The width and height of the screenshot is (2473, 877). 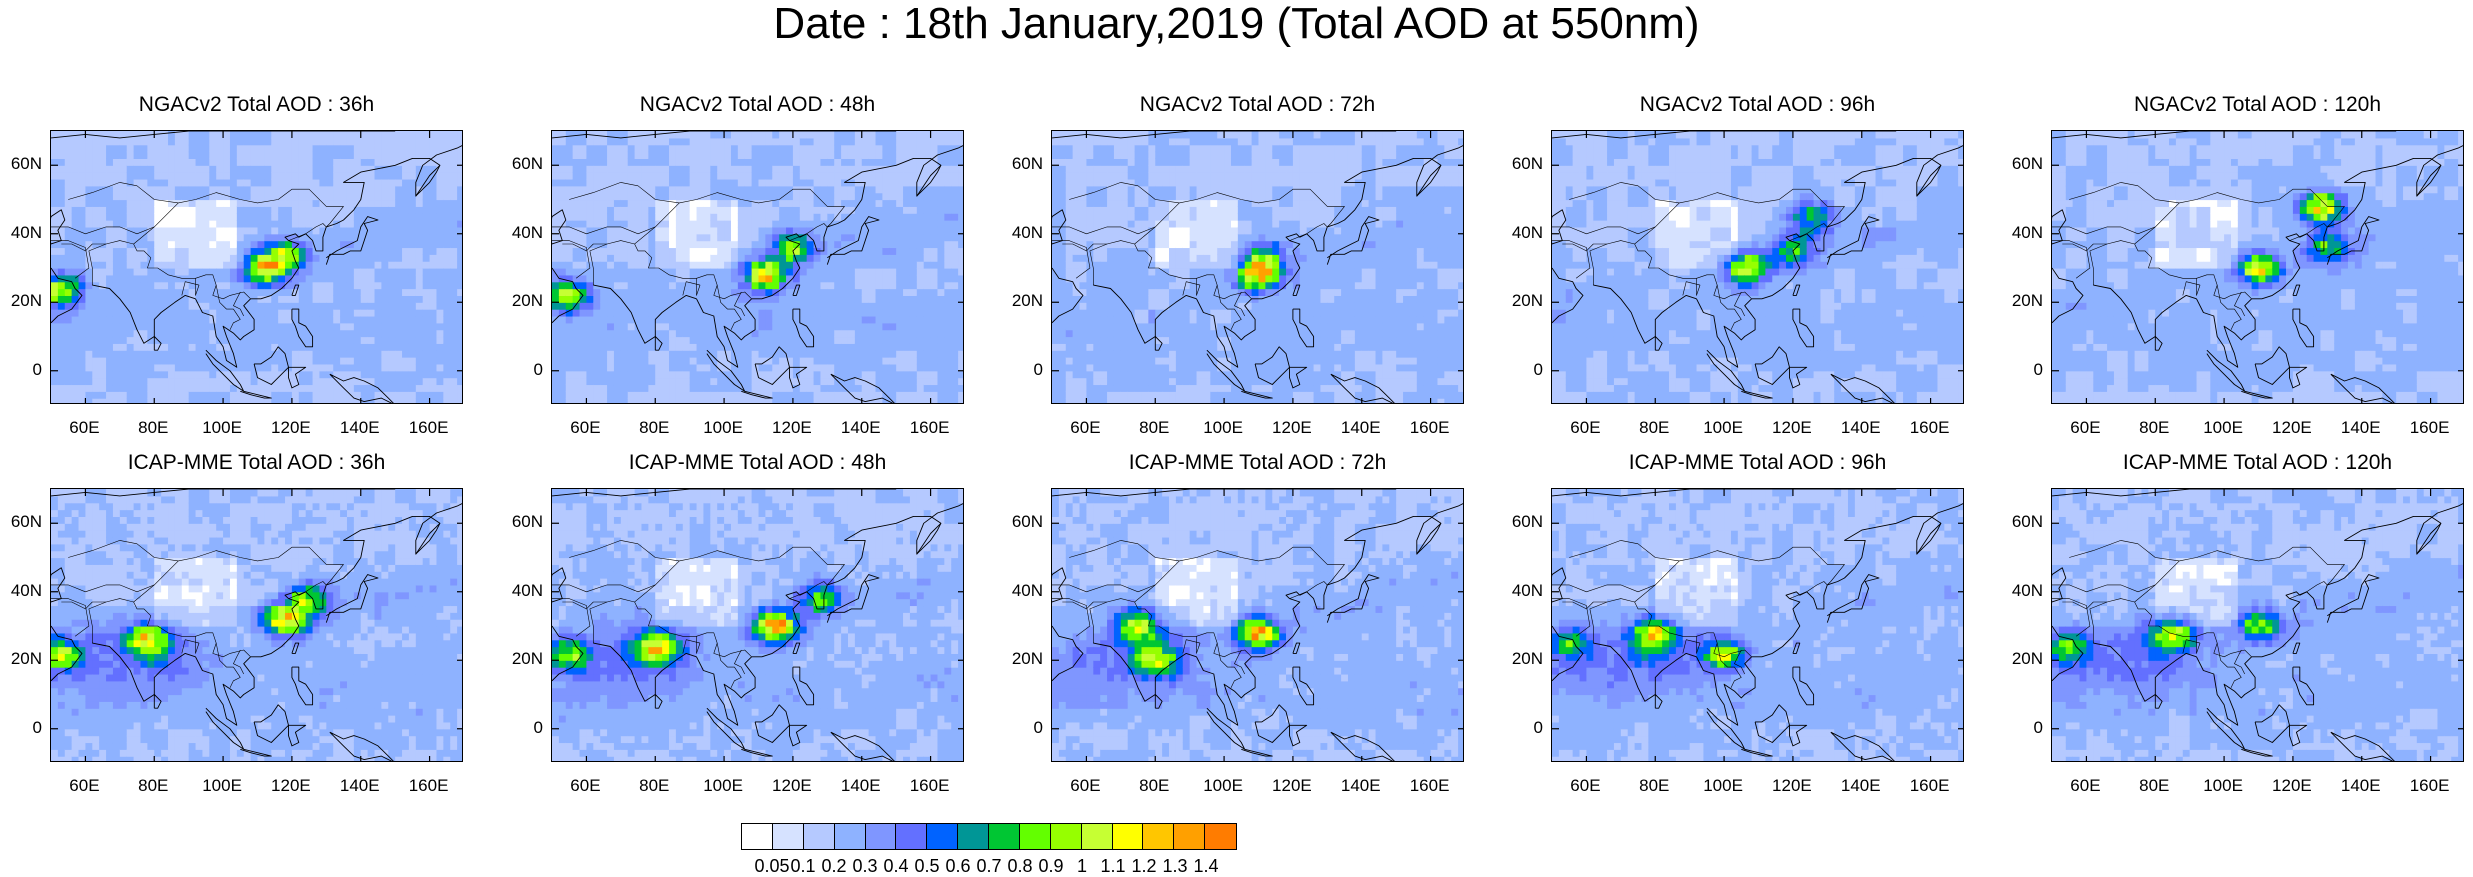 What do you see at coordinates (1257, 105) in the screenshot?
I see `panel-title: NGACv2 Total AOD : 72h` at bounding box center [1257, 105].